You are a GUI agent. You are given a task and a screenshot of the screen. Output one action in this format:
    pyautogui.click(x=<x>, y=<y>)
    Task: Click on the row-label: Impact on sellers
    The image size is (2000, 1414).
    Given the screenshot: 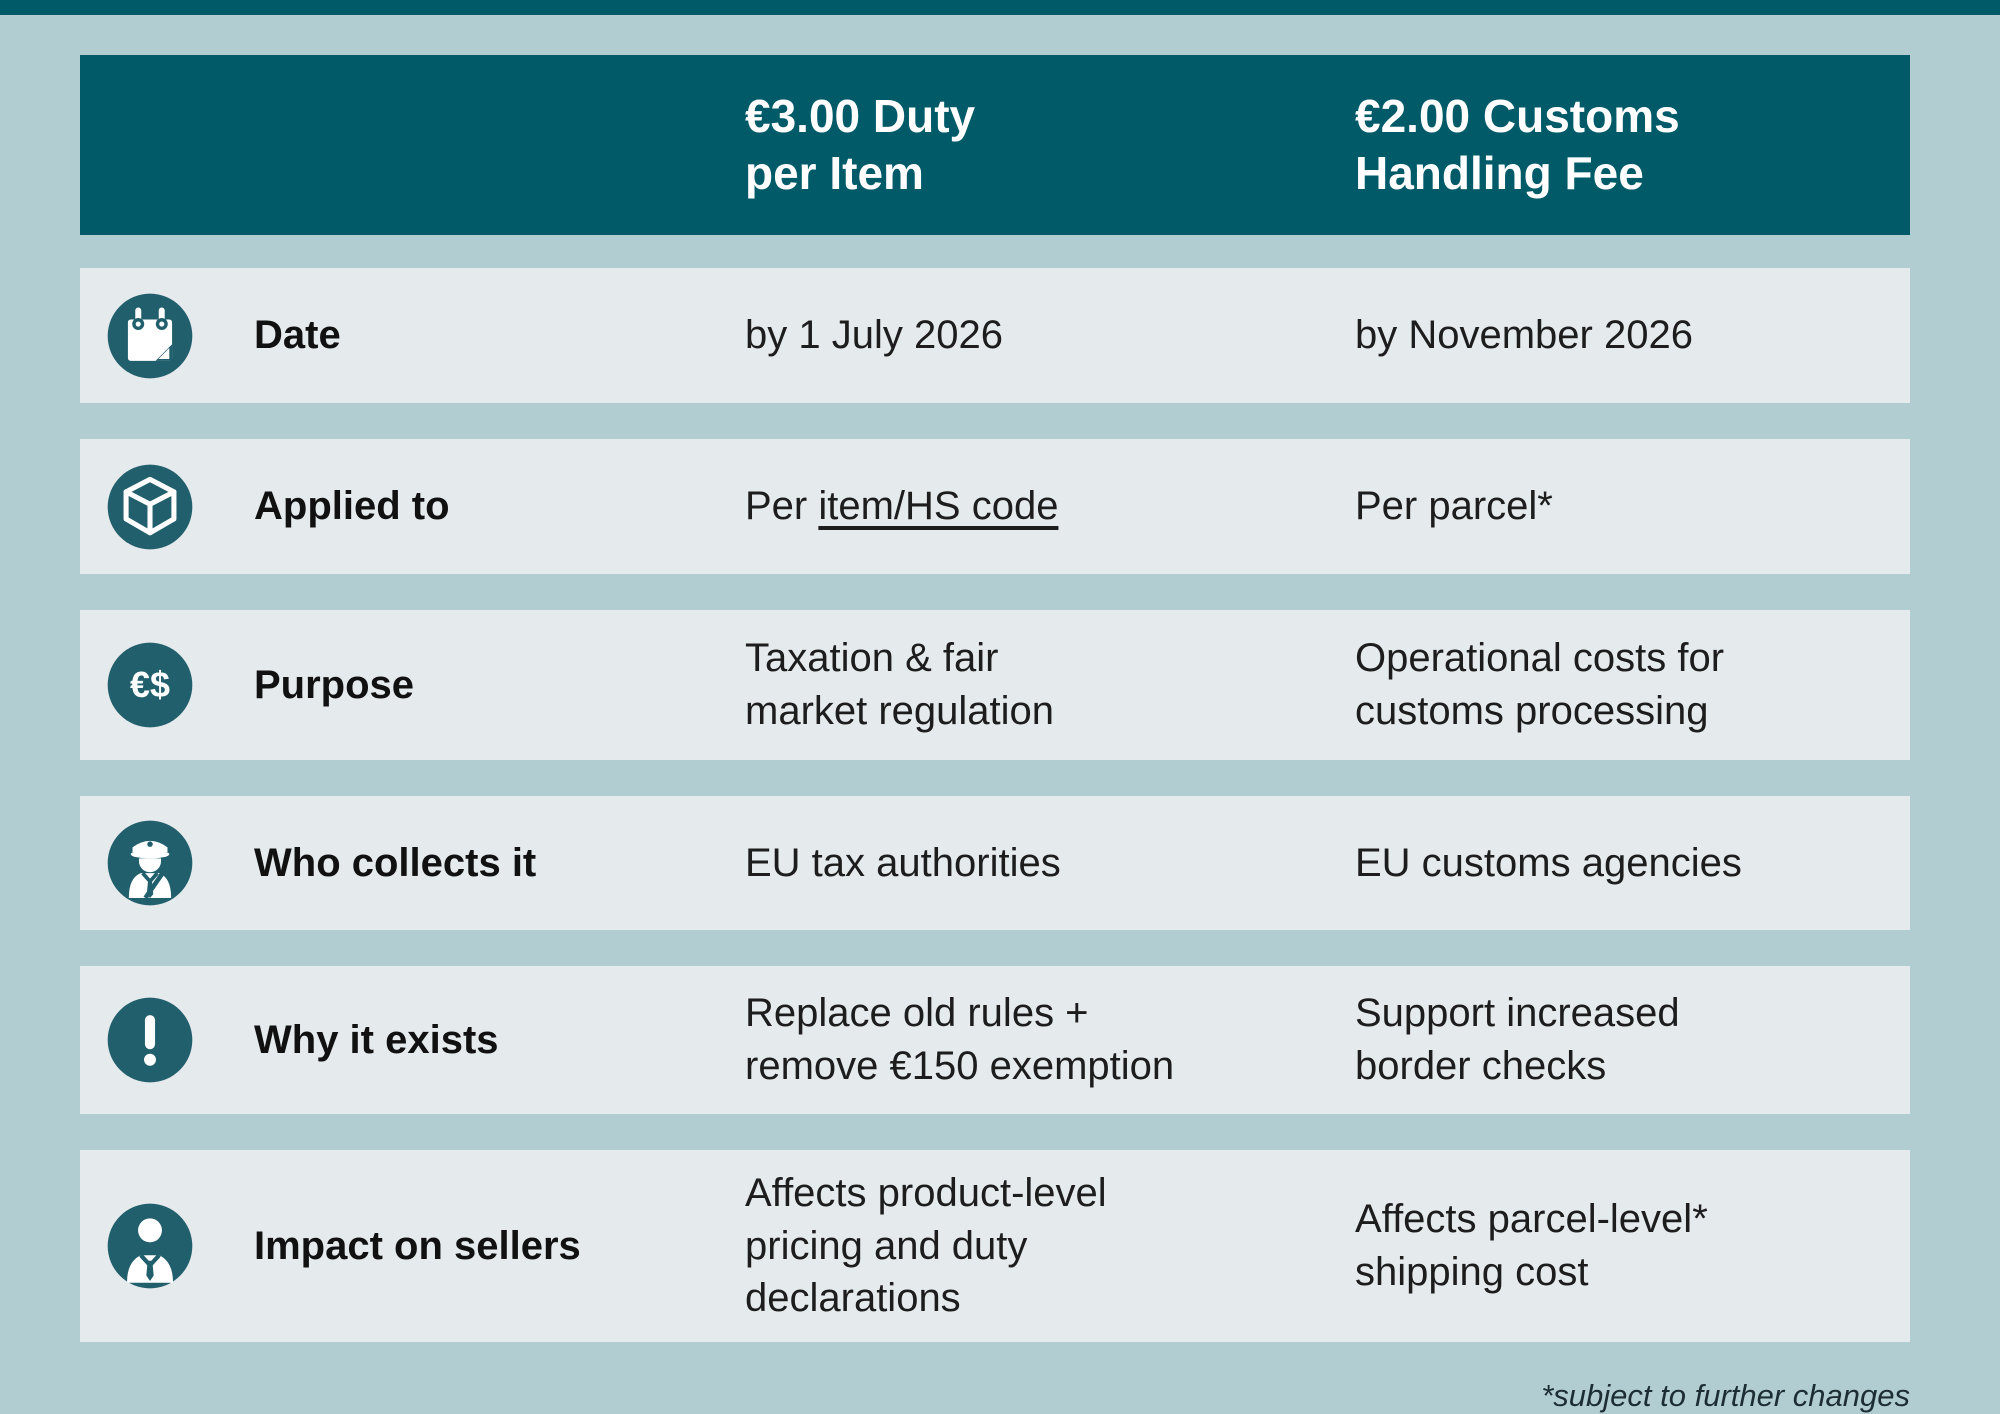 What is the action you would take?
    pyautogui.click(x=417, y=1245)
    